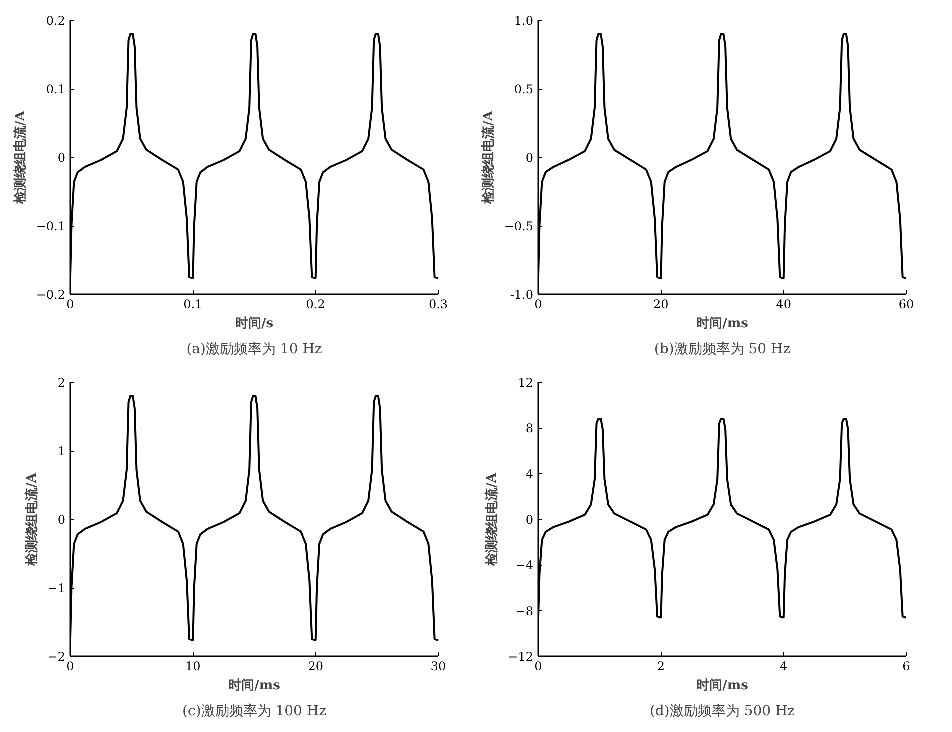 The width and height of the screenshot is (952, 732). I want to click on y-tick-label: −0.5, so click(519, 227).